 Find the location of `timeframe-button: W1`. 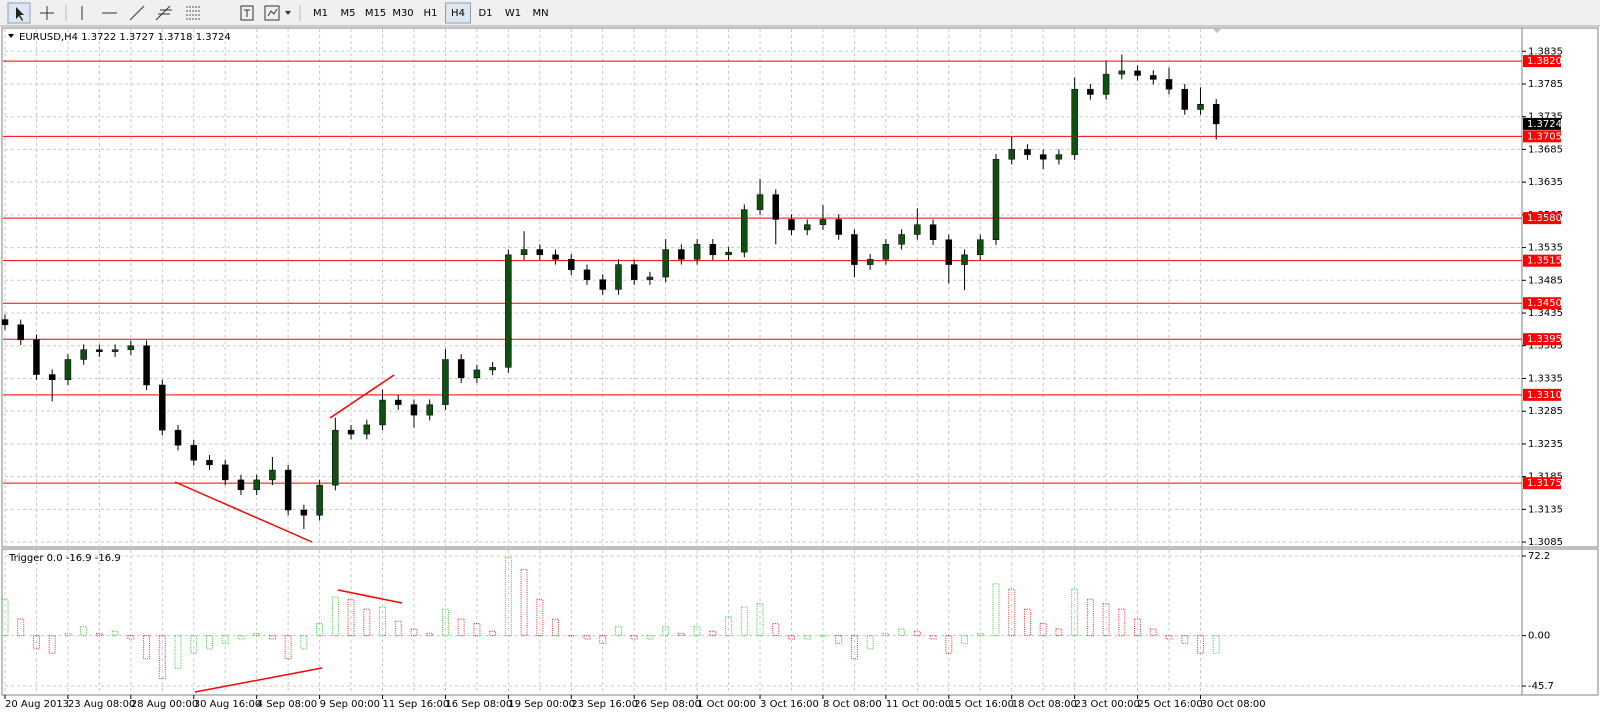

timeframe-button: W1 is located at coordinates (513, 13).